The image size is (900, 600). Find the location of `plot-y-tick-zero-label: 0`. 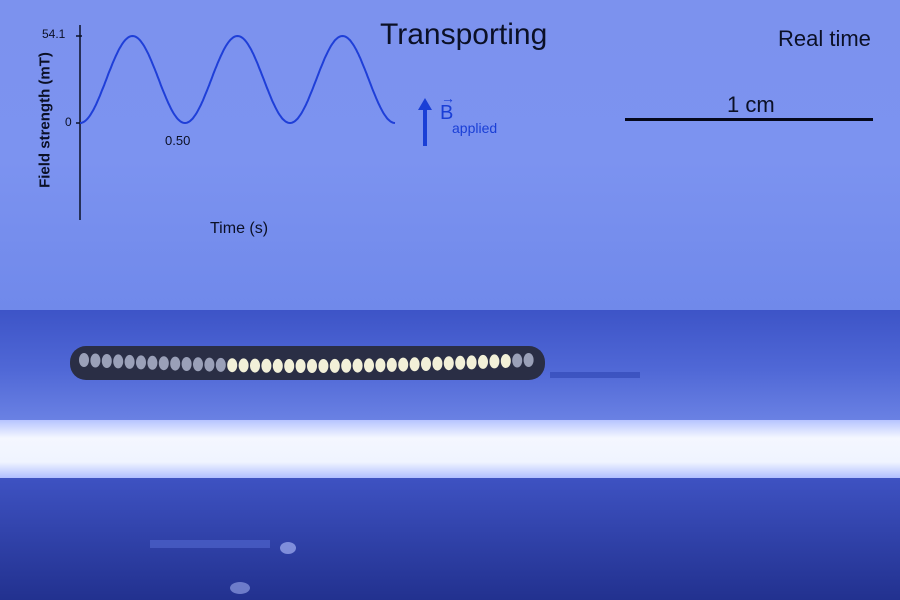

plot-y-tick-zero-label: 0 is located at coordinates (68, 122).